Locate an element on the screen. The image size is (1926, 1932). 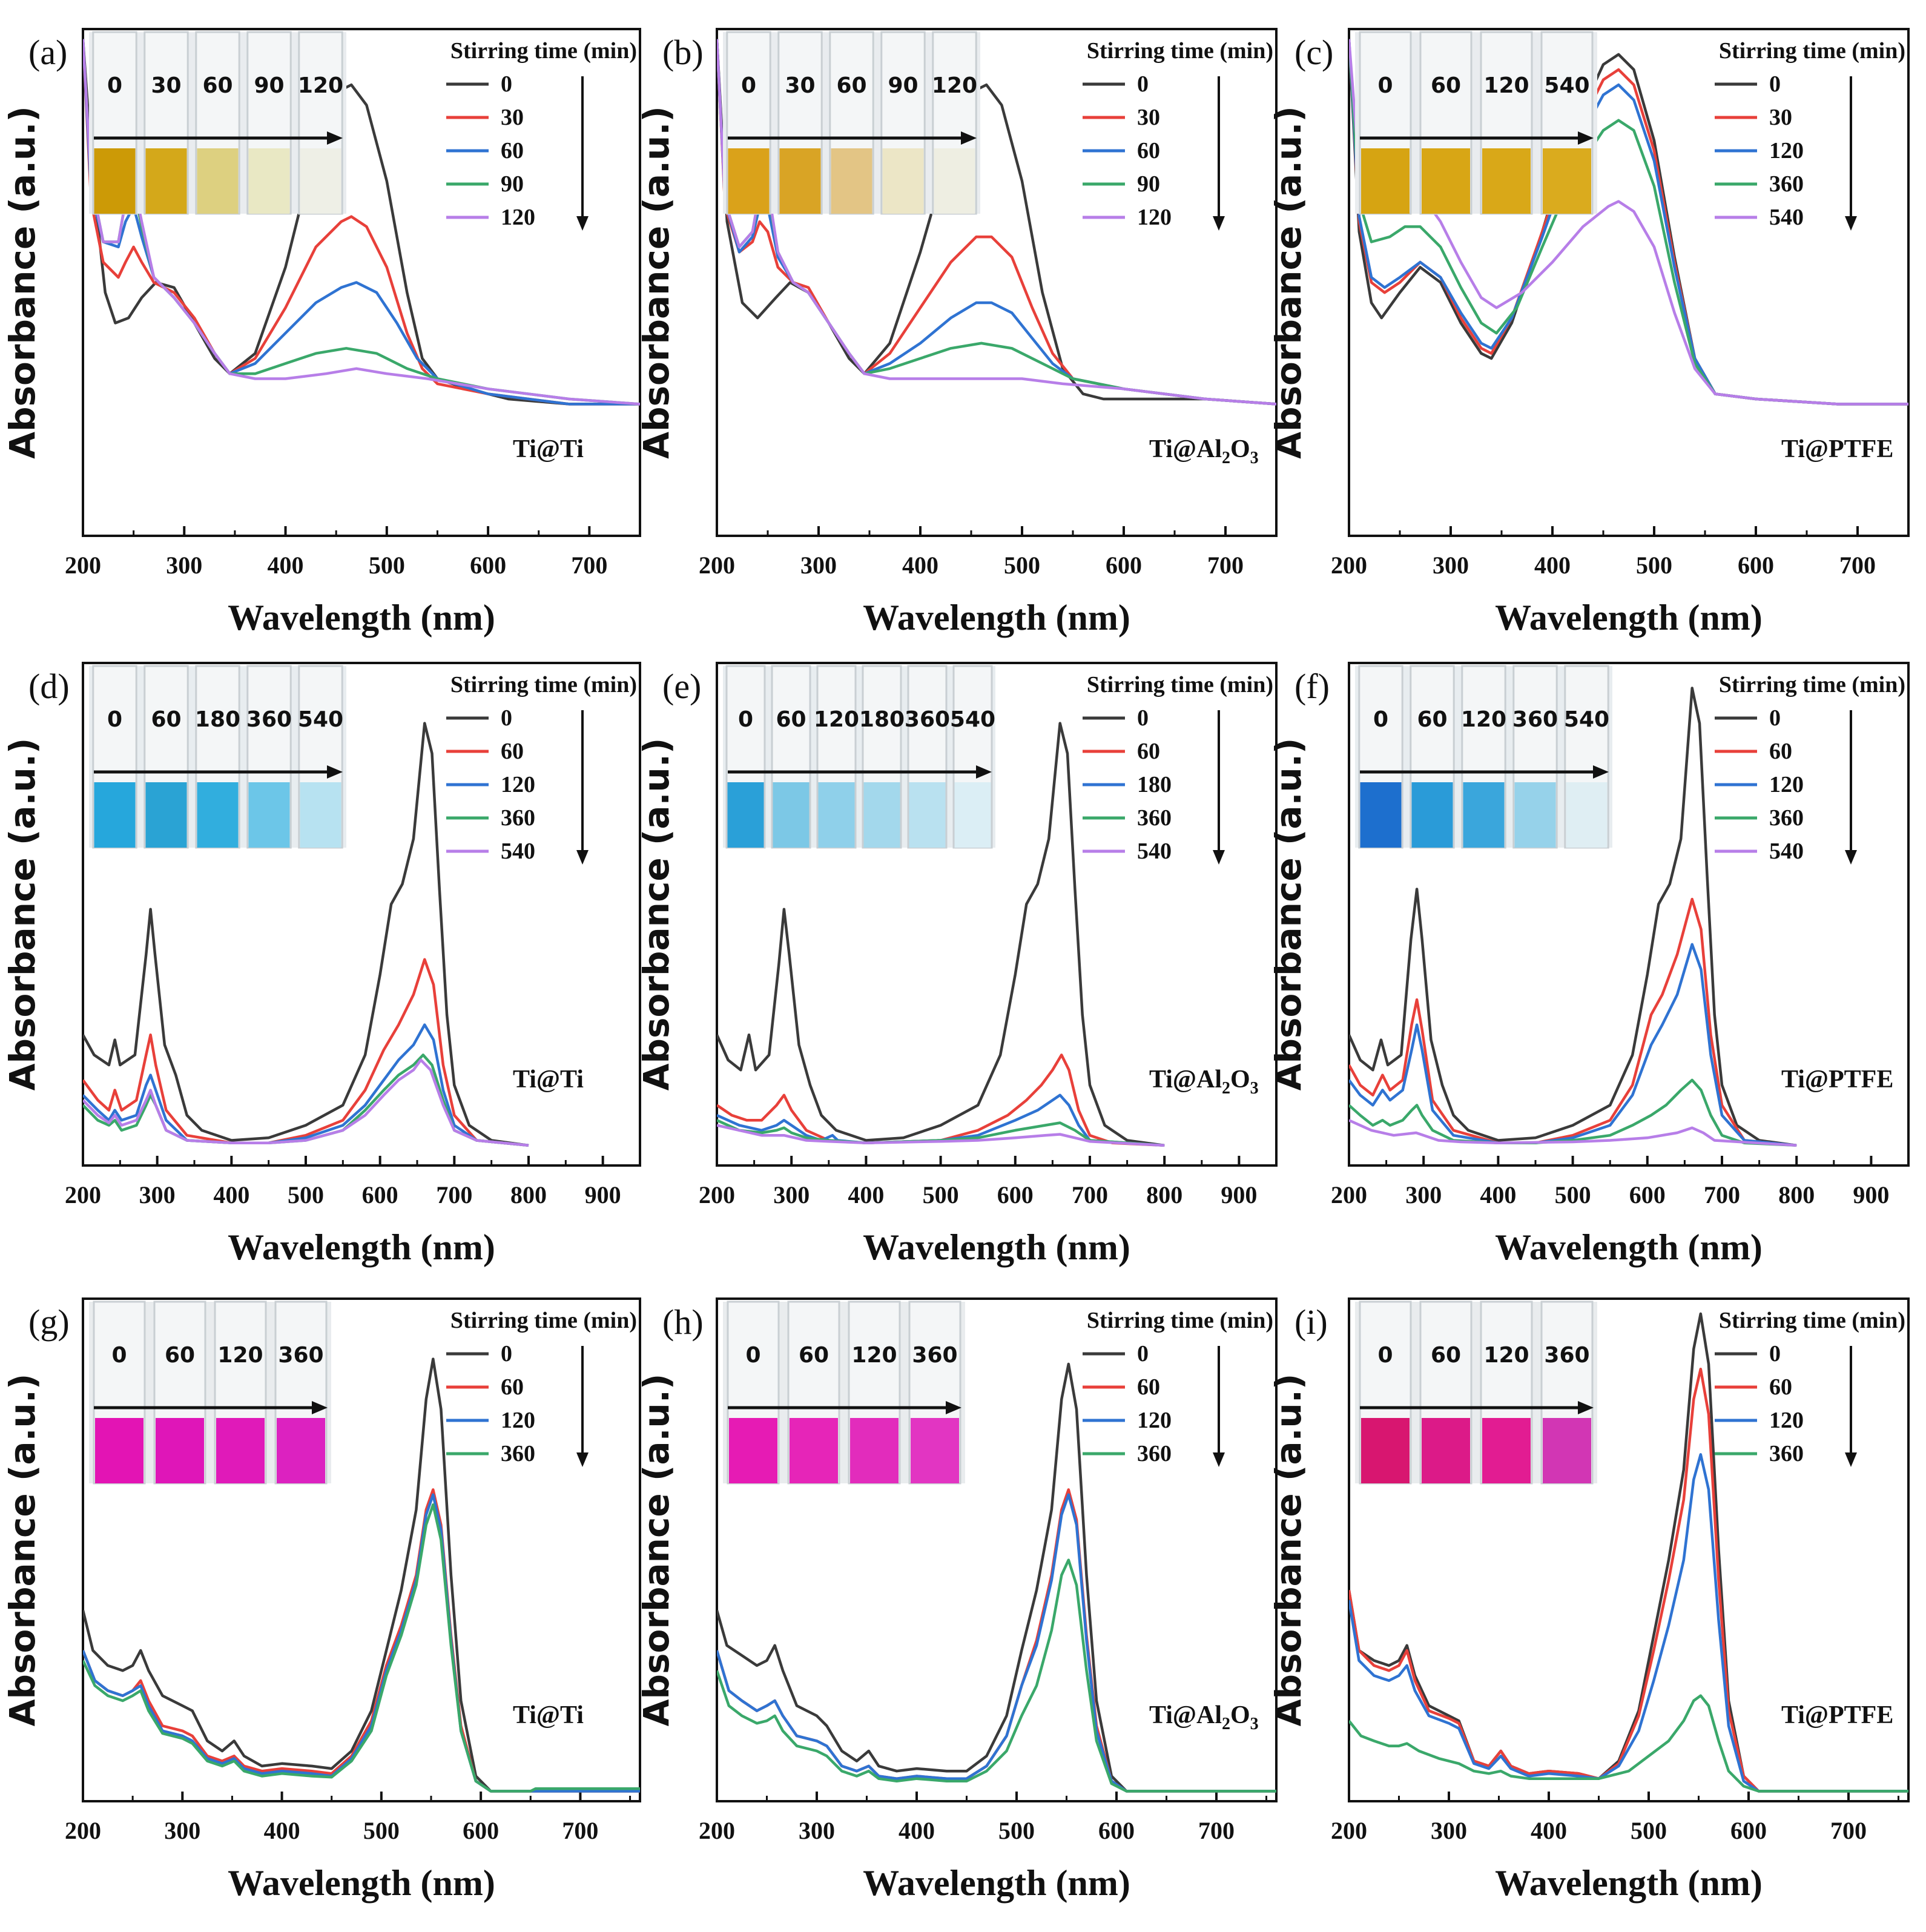
inset-photo: 0 30 60 90 120 is located at coordinates (217, 123).